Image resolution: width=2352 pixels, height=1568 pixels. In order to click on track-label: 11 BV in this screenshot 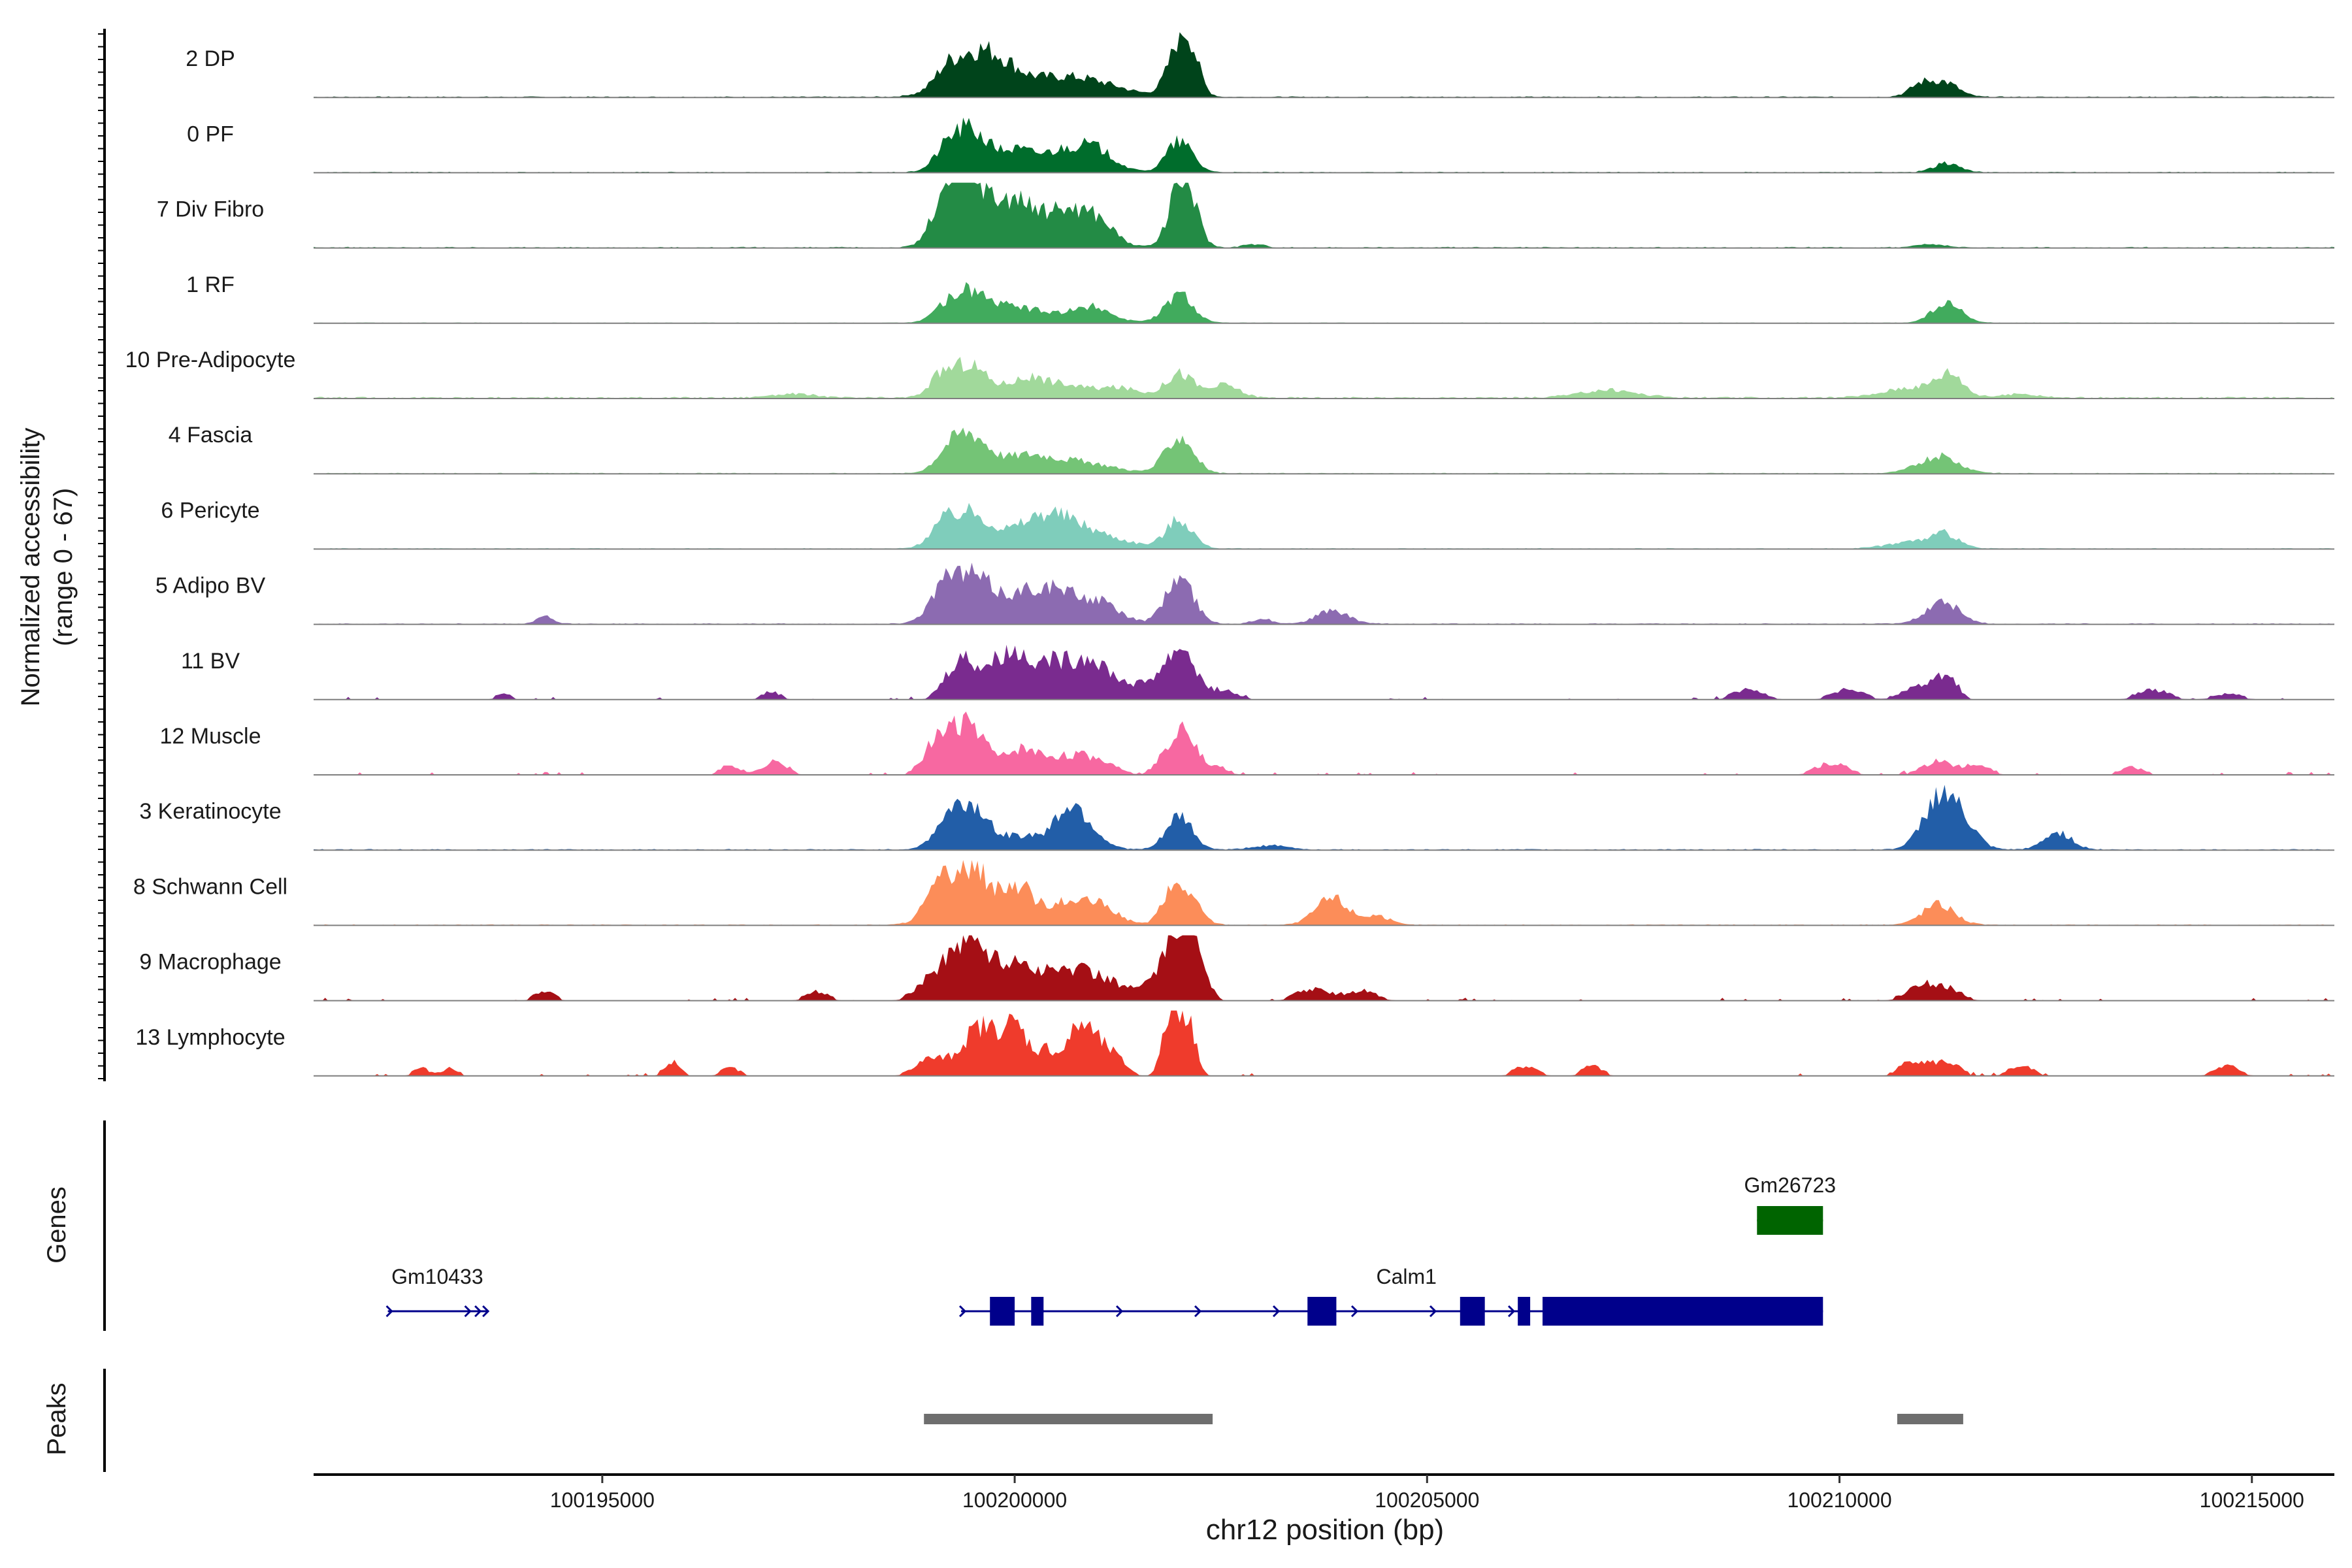, I will do `click(210, 661)`.